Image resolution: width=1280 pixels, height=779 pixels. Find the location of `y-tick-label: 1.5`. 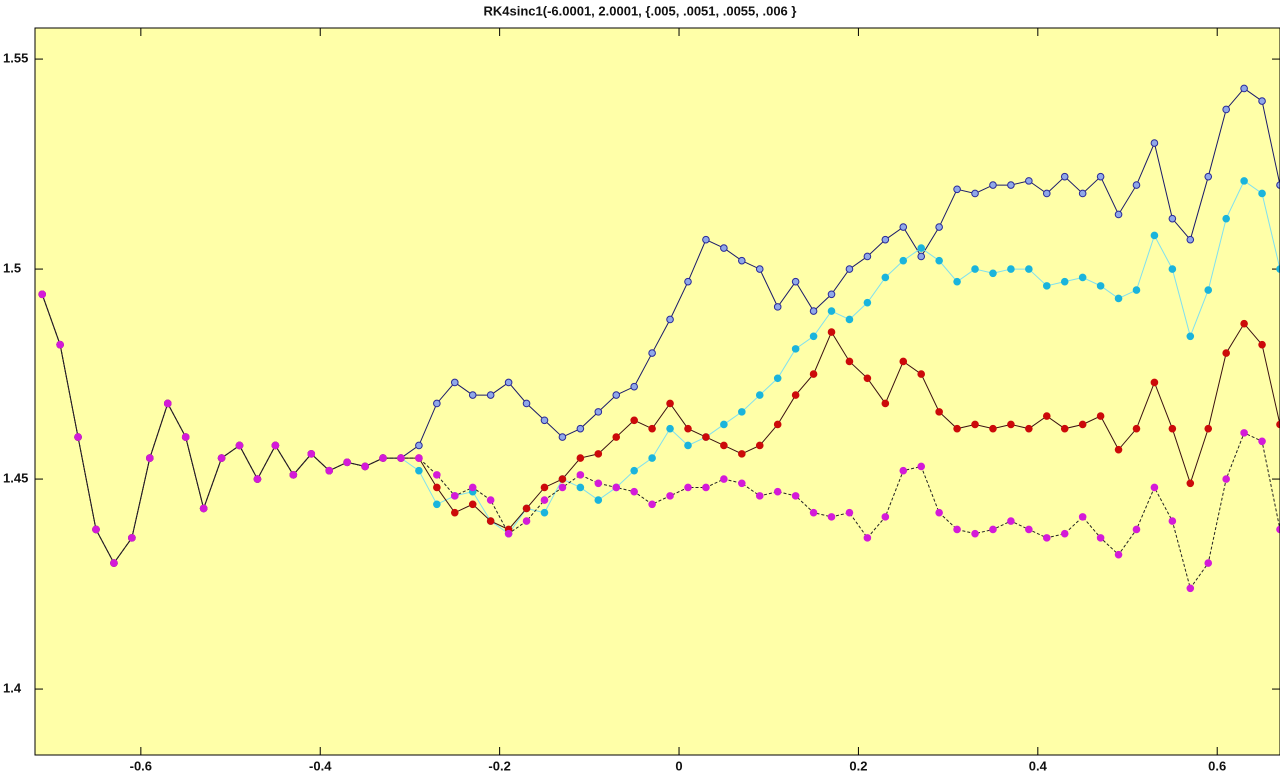

y-tick-label: 1.5 is located at coordinates (12, 268).